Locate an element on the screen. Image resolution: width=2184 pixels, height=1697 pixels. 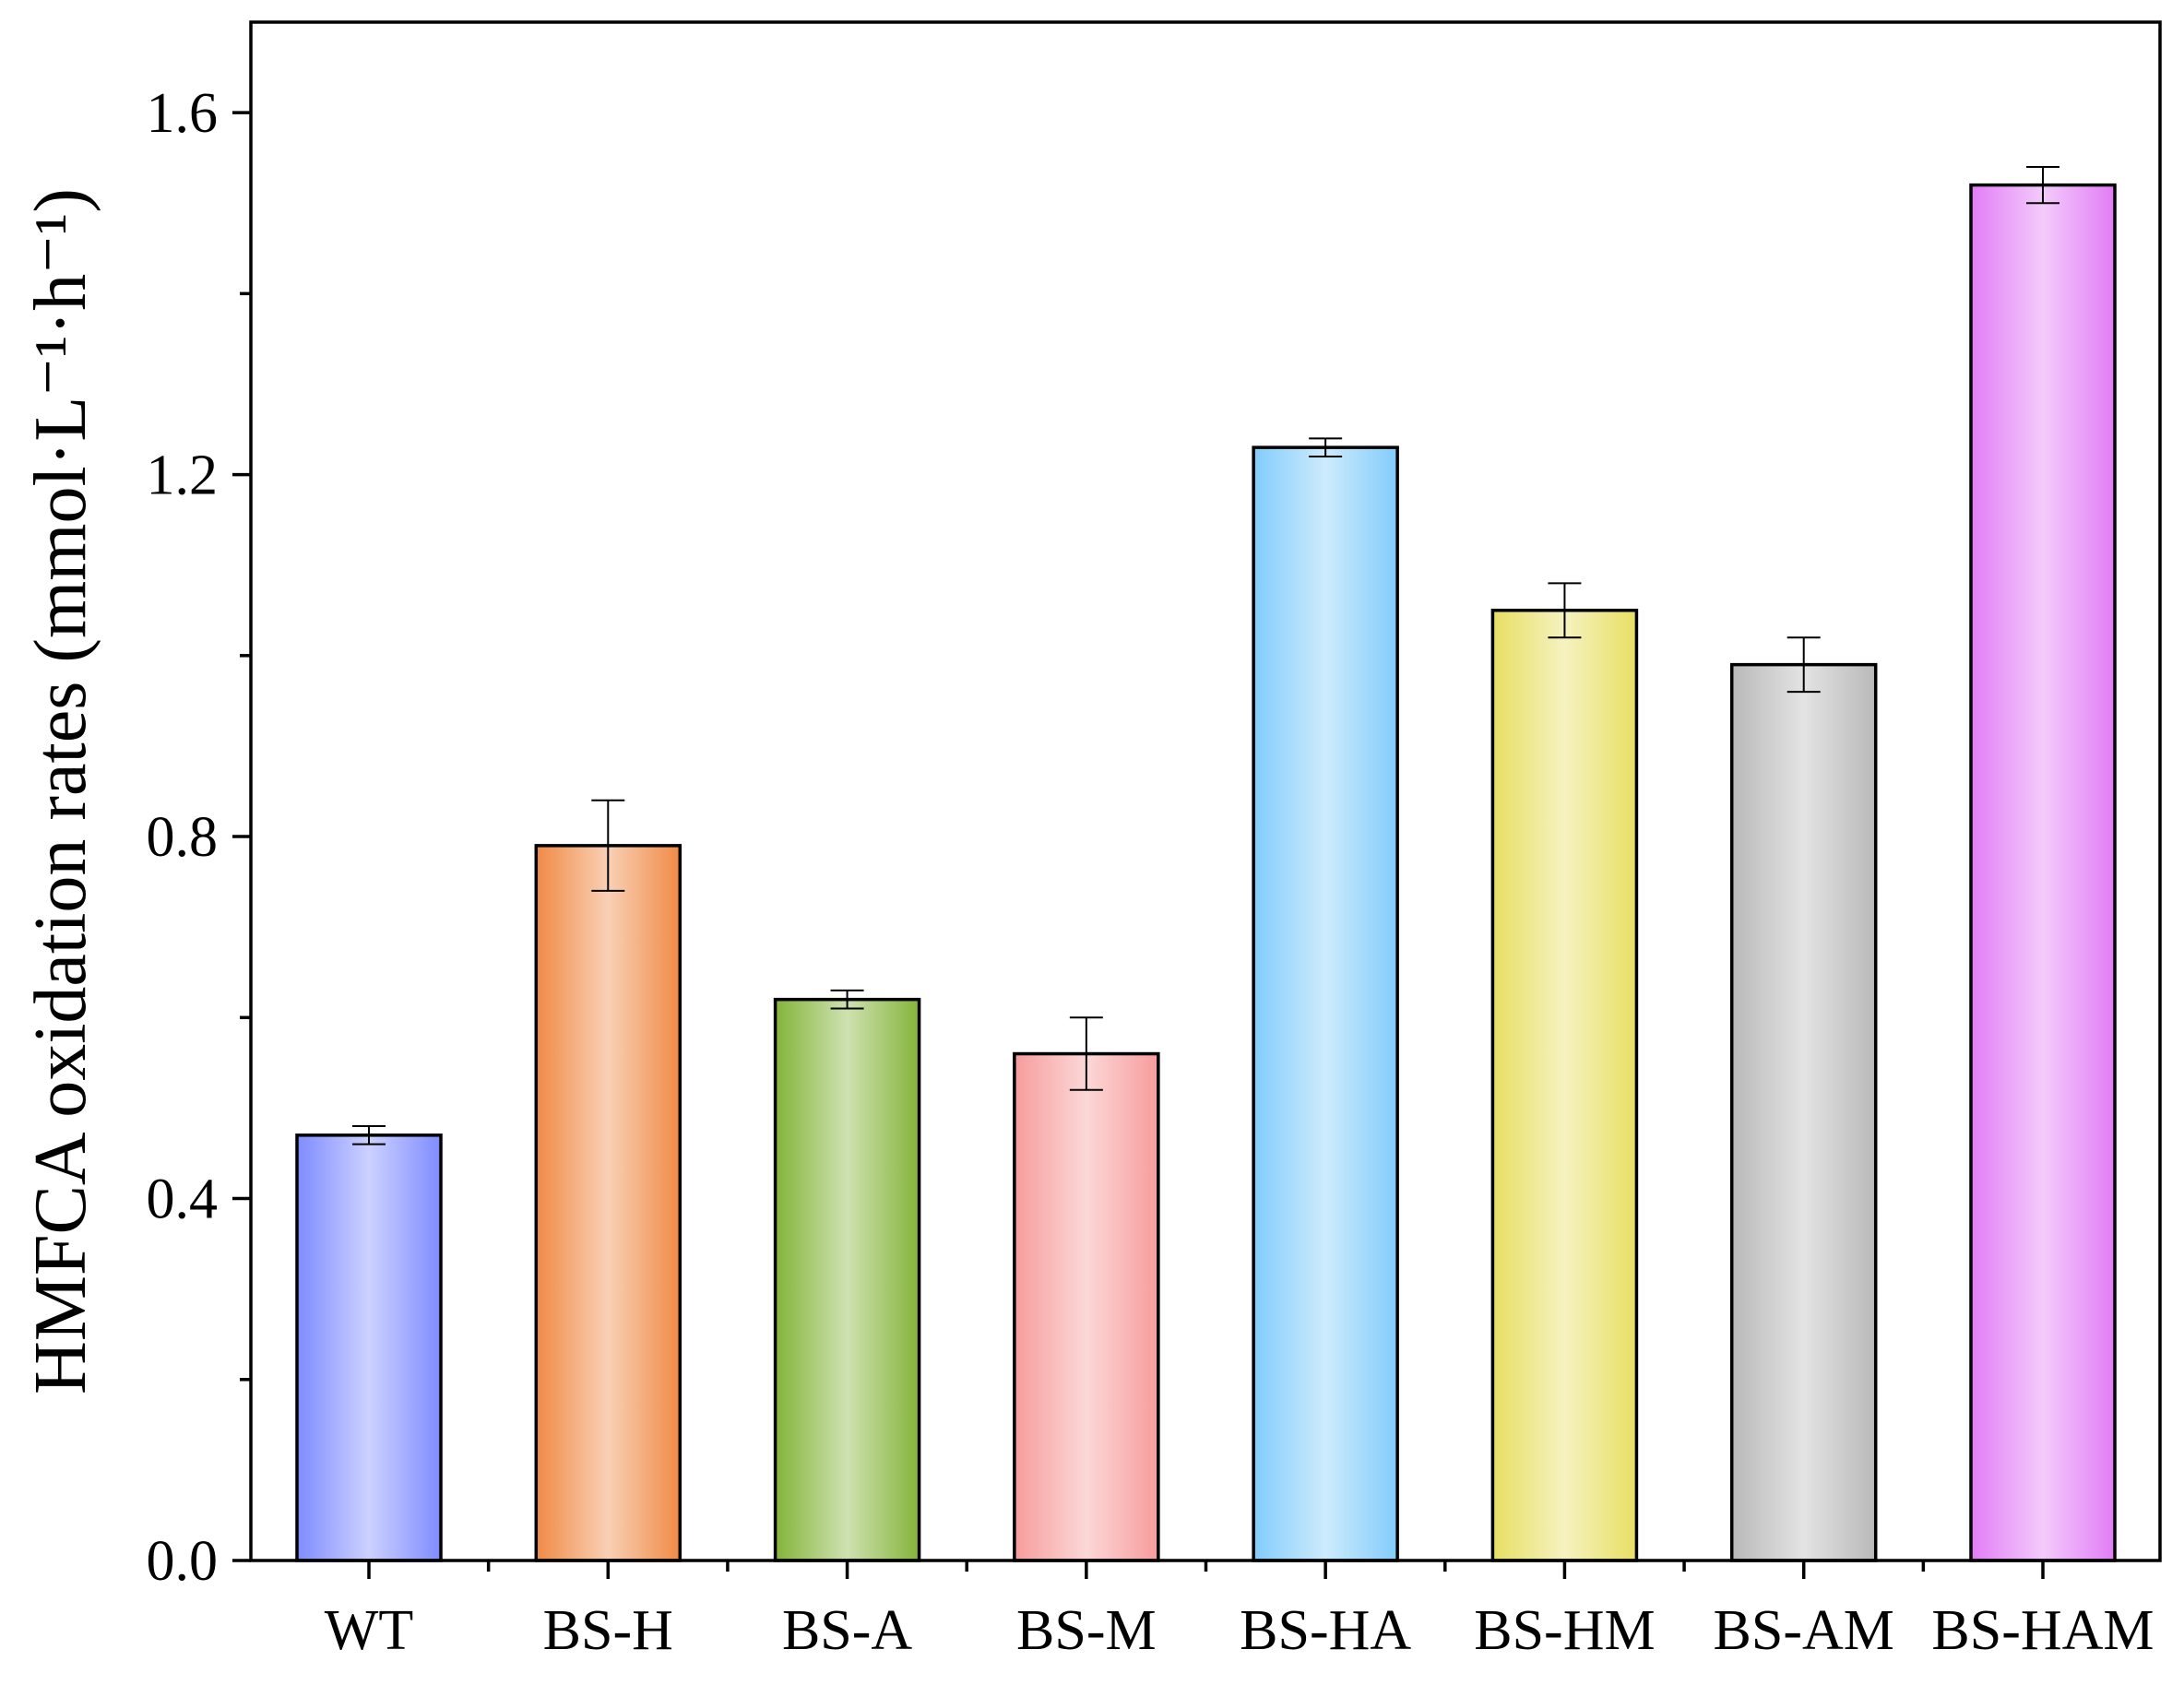
bar-bs-h is located at coordinates (608, 1203).